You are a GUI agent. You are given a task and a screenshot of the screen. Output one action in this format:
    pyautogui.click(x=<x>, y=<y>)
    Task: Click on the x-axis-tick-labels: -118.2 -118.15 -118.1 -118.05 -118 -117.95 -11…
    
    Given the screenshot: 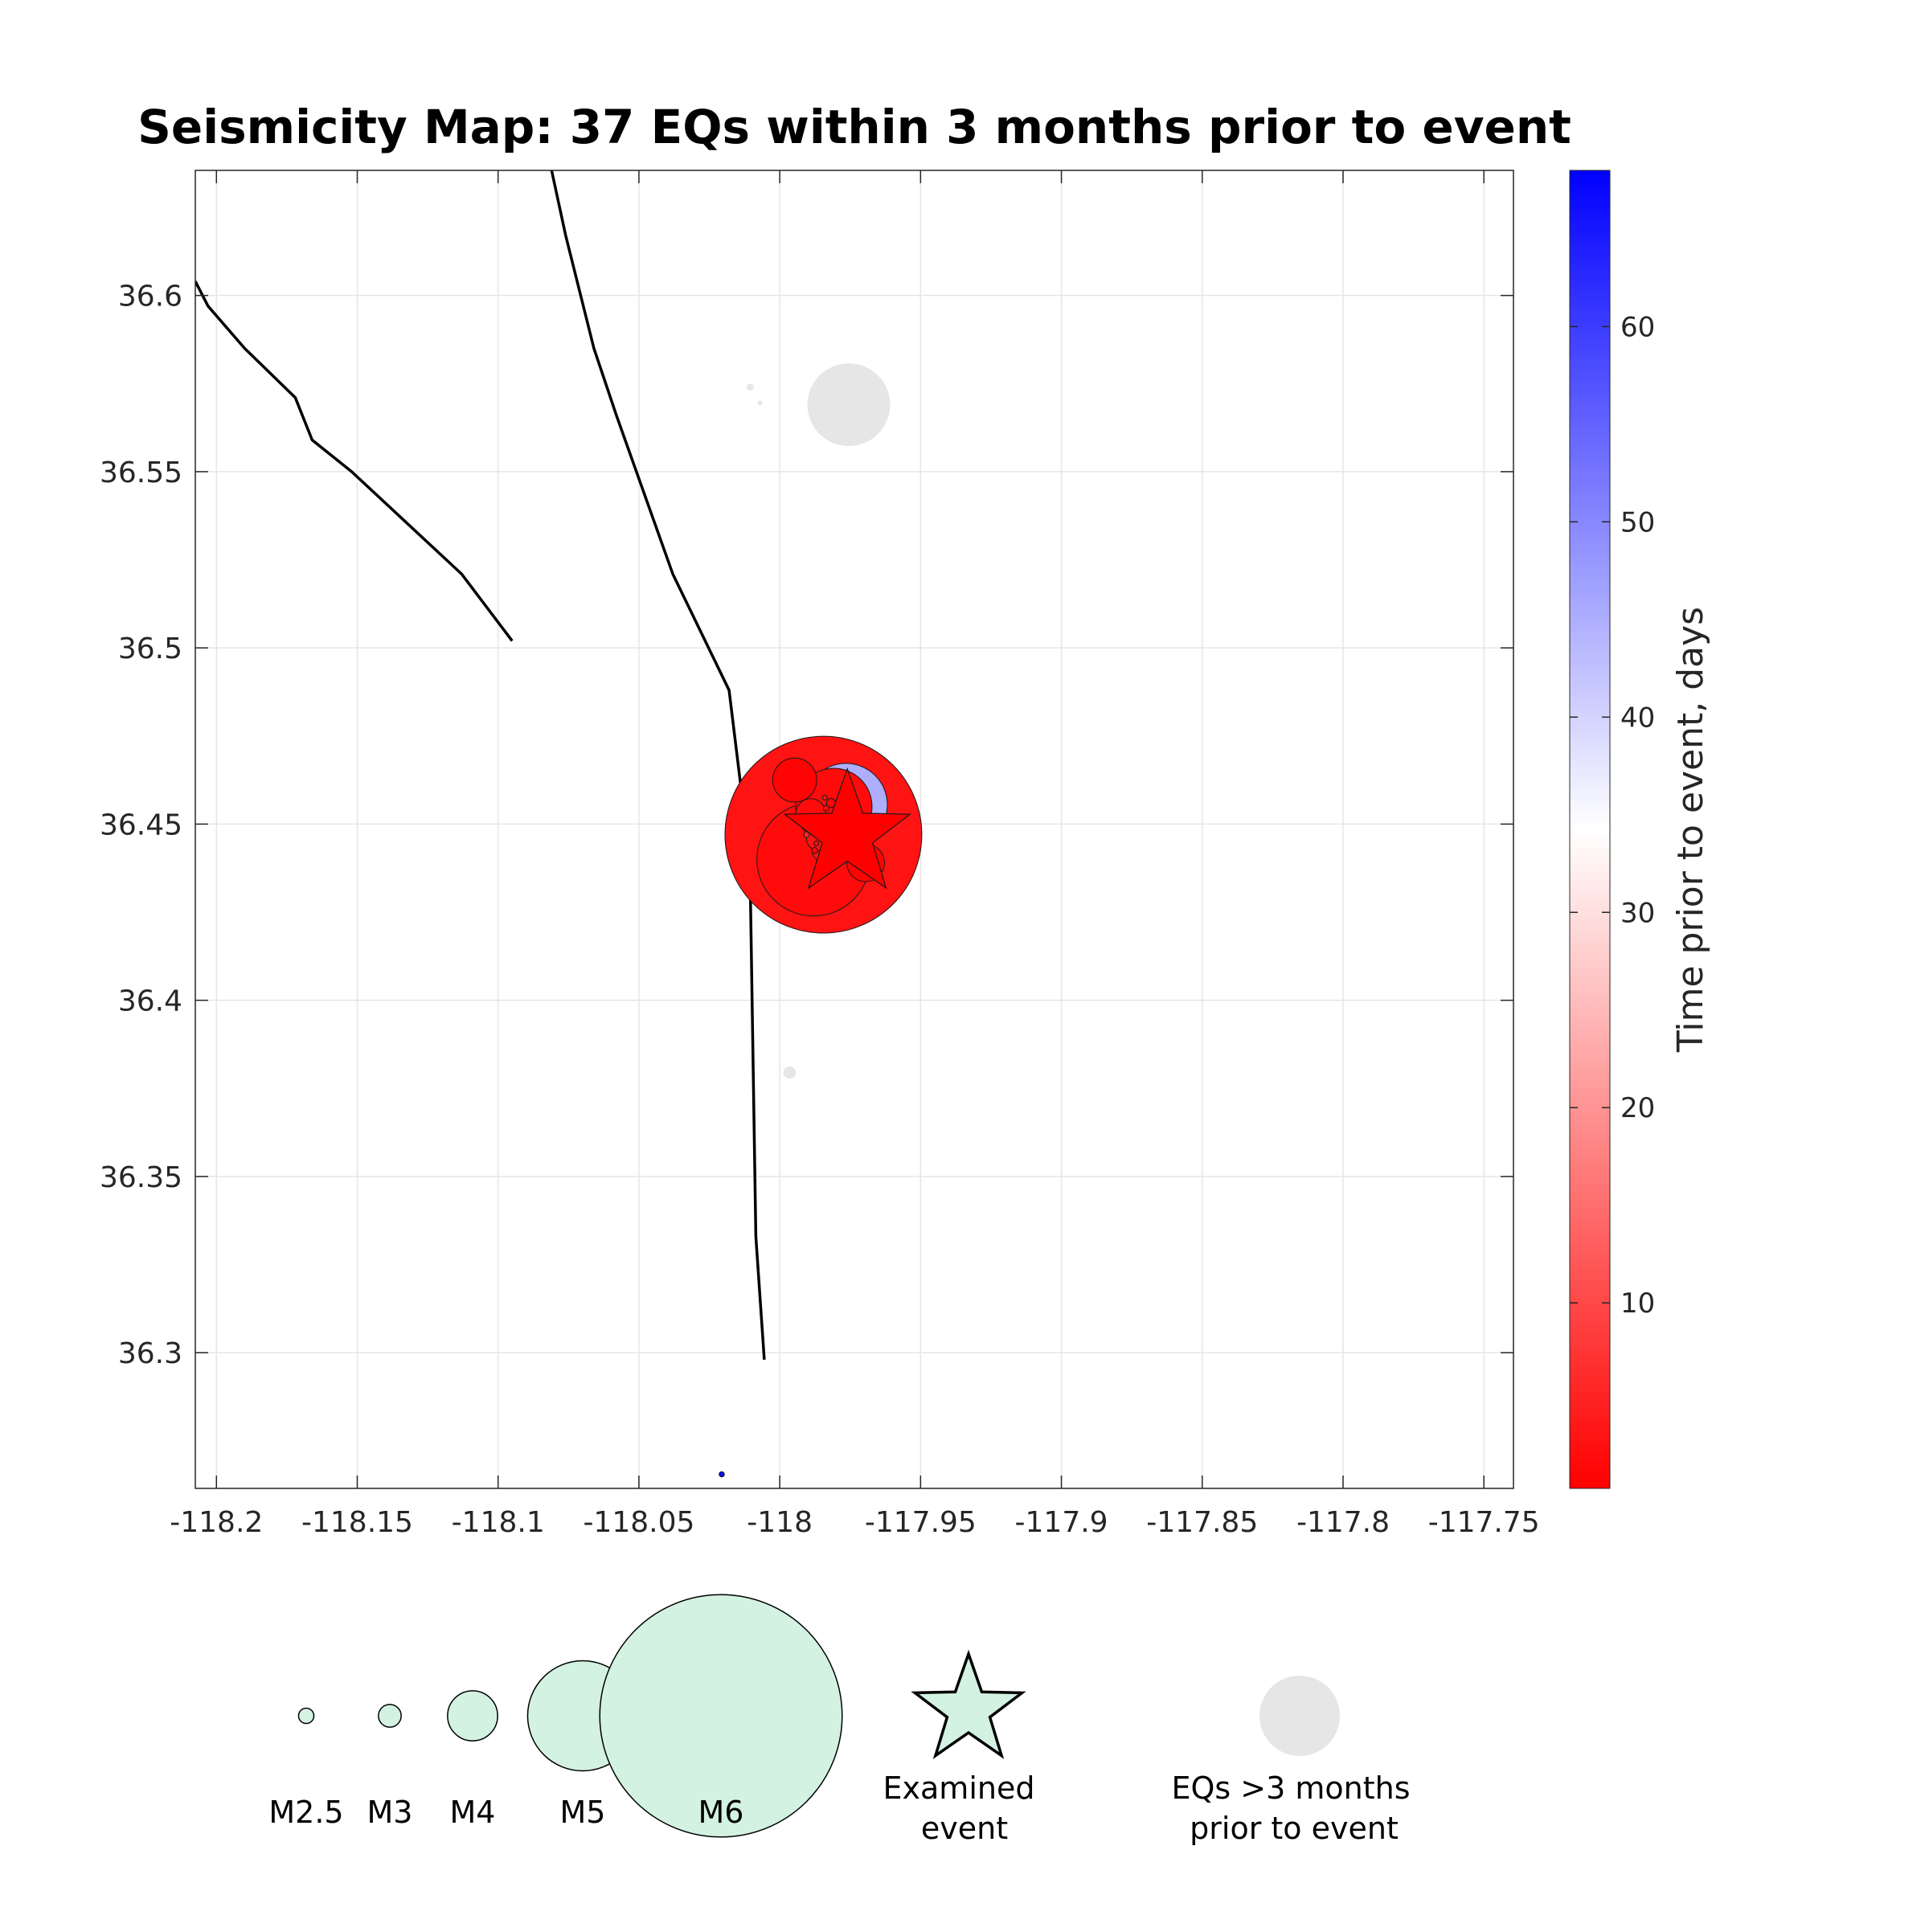 What is the action you would take?
    pyautogui.click(x=854, y=1522)
    